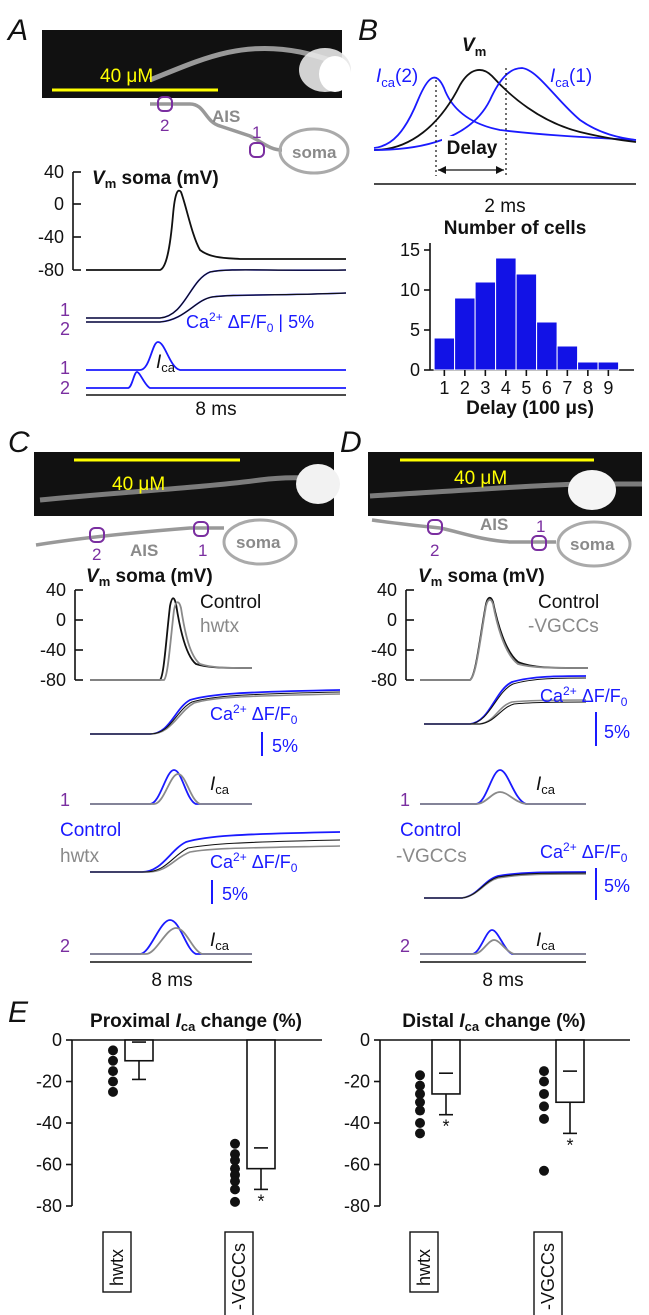 Image resolution: width=649 pixels, height=1315 pixels. What do you see at coordinates (544, 1071) in the screenshot?
I see `distal-point--VGCCs-0` at bounding box center [544, 1071].